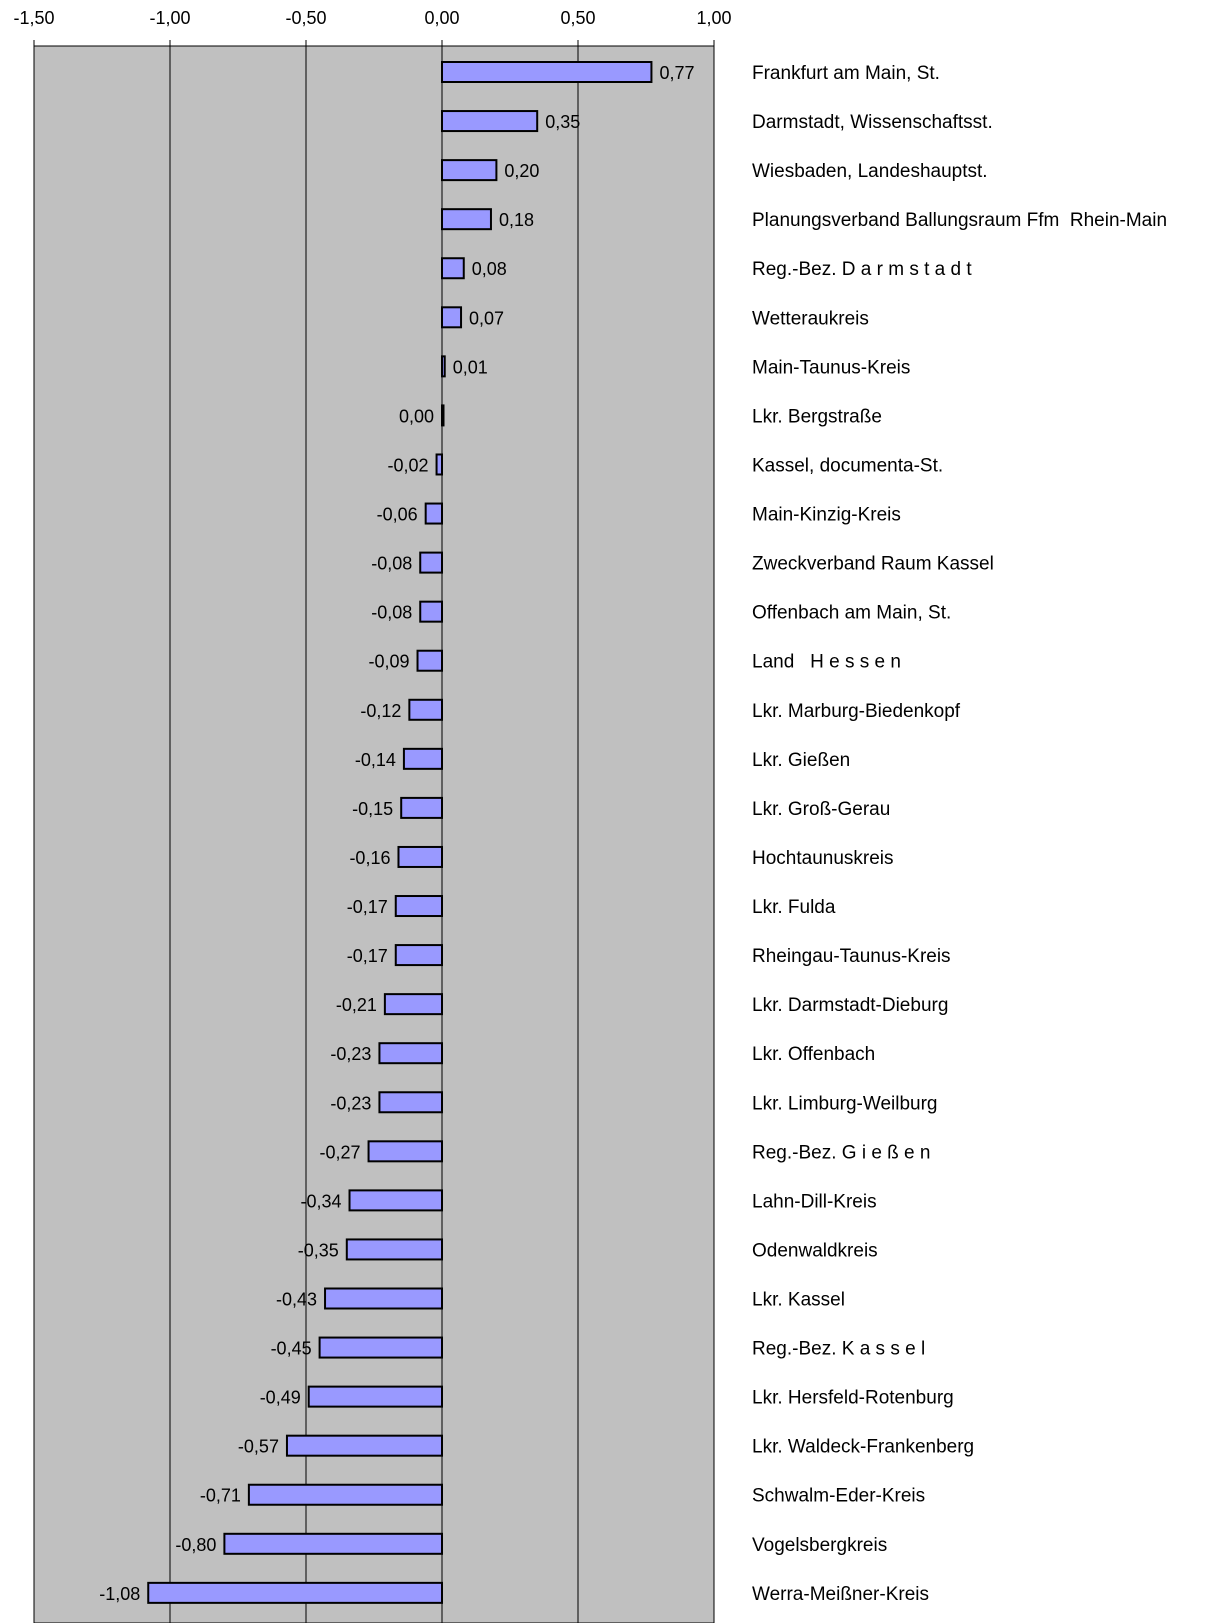 The width and height of the screenshot is (1232, 1623). What do you see at coordinates (840, 1594) in the screenshot?
I see `category-label: Werra-Meißner-Kreis` at bounding box center [840, 1594].